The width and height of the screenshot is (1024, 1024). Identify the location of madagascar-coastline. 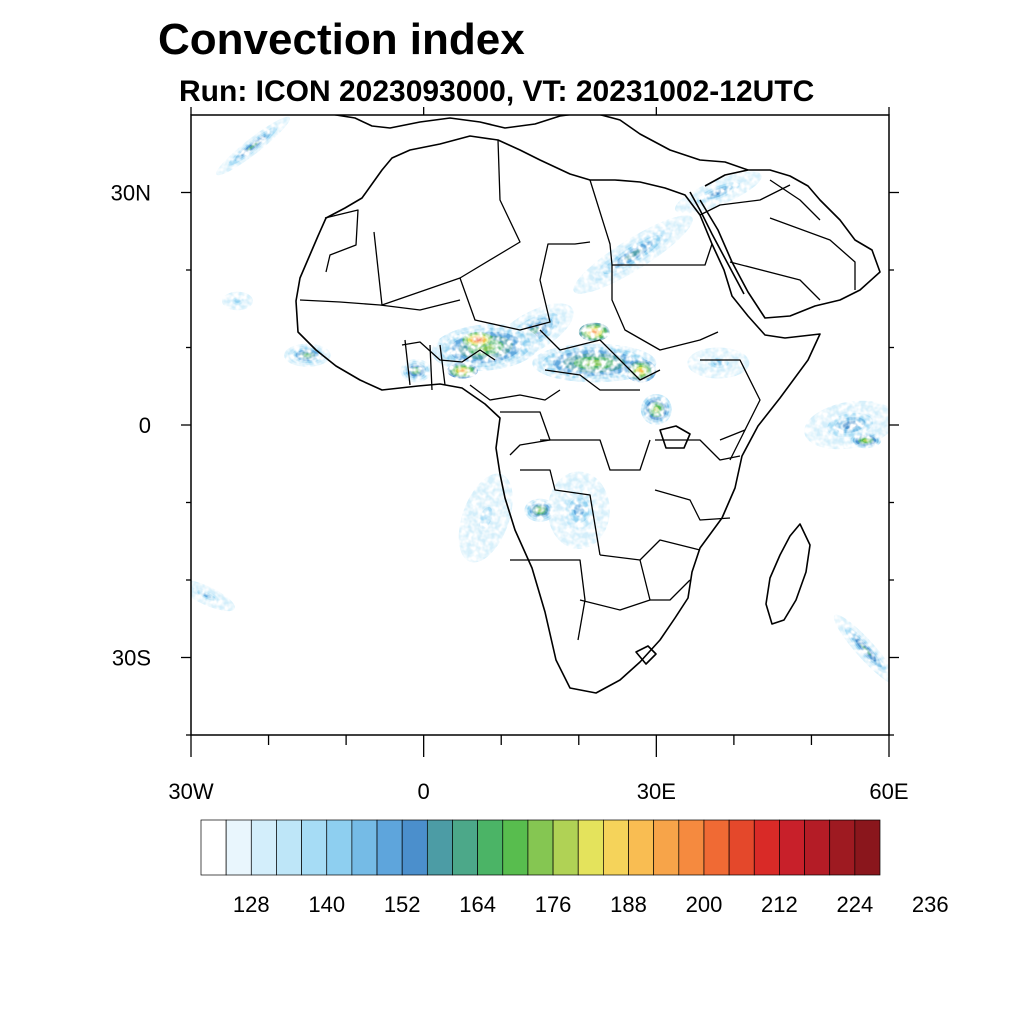
(788, 574).